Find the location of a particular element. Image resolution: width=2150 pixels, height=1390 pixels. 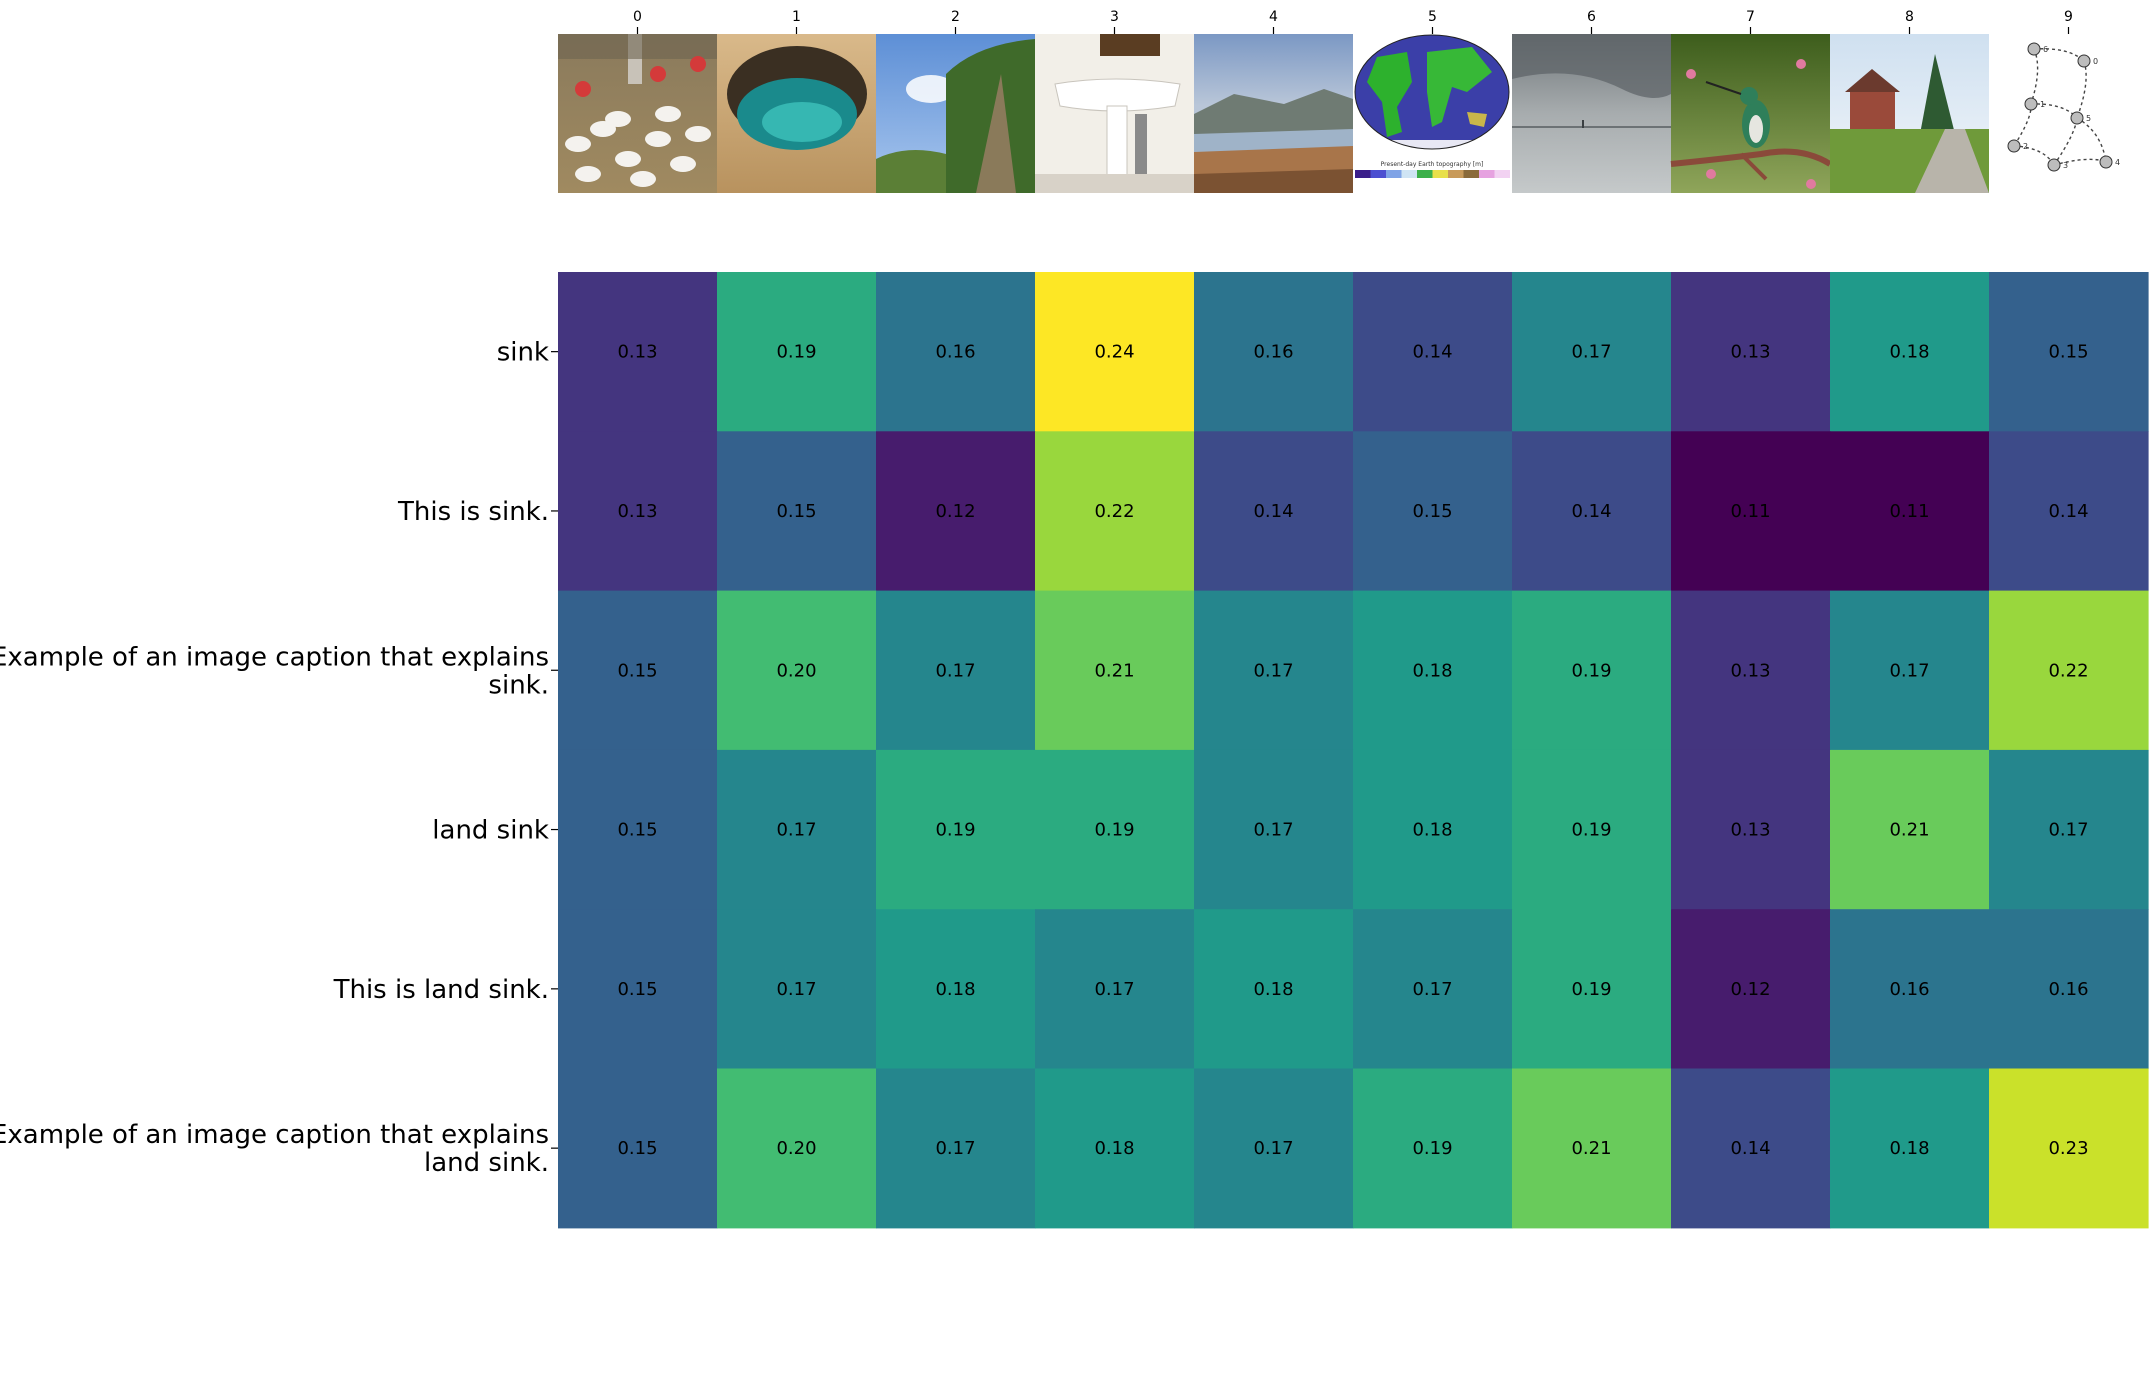

row-label-line: land sink is located at coordinates (490, 831).